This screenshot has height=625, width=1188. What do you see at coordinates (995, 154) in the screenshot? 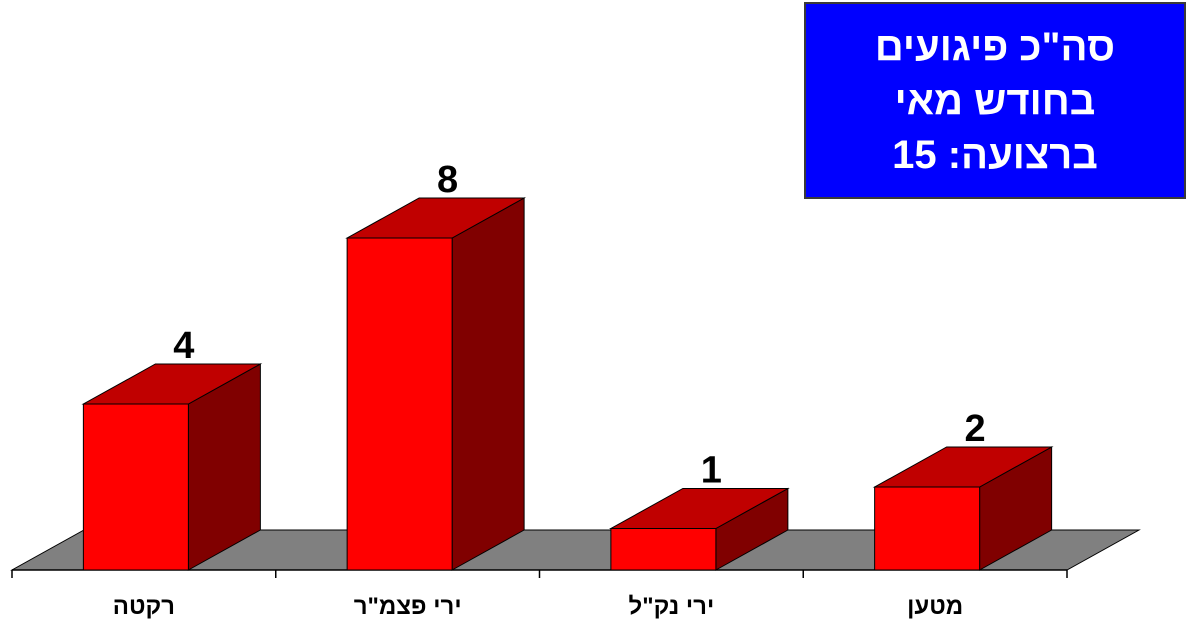
I see `total-line-3: ברצועה: 15` at bounding box center [995, 154].